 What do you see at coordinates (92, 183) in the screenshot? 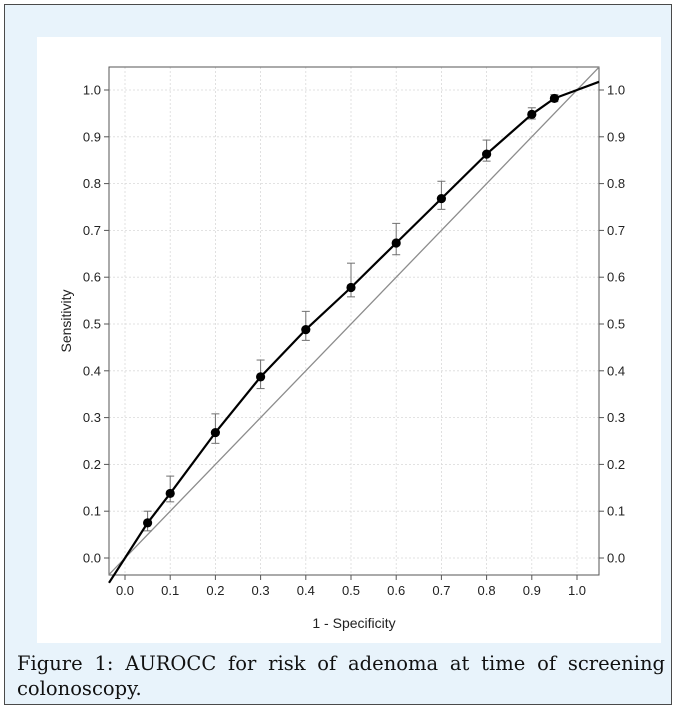
I see `y-tick-label-left-8: 0.8` at bounding box center [92, 183].